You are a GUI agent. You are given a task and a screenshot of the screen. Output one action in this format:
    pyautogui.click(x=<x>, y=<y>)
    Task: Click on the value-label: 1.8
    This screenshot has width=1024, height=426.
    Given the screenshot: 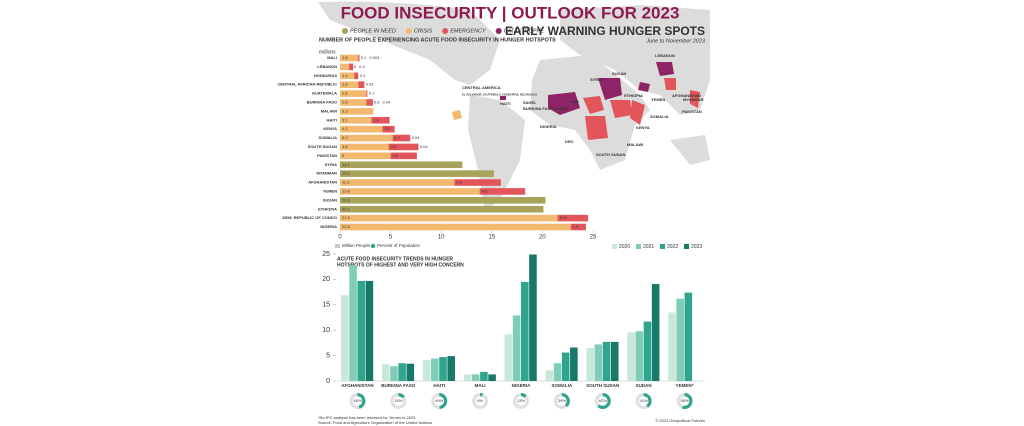 What is the action you would take?
    pyautogui.click(x=376, y=119)
    